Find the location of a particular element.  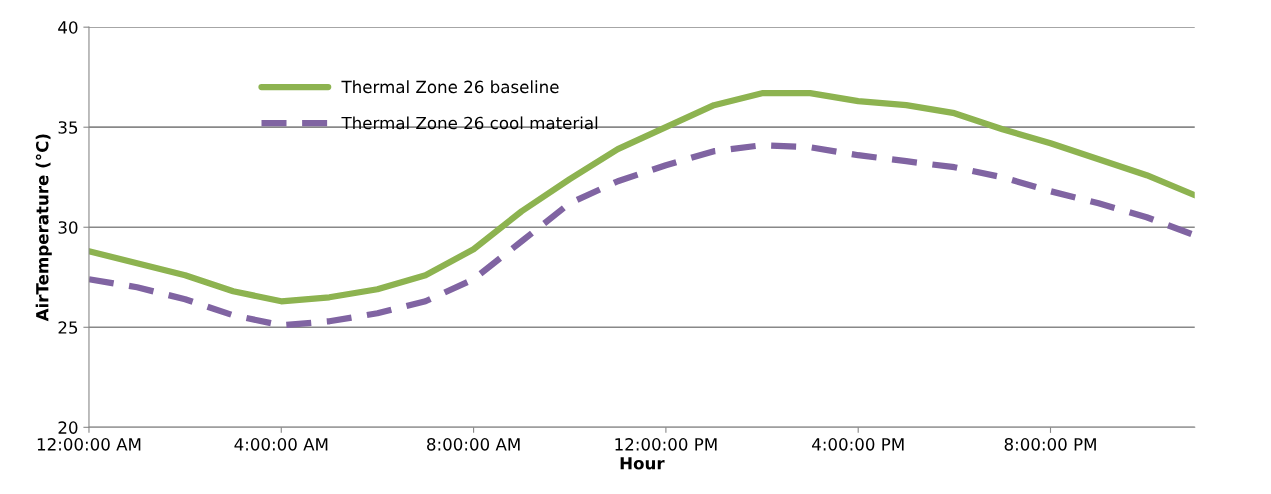

x-tick-label: 8:00:00 AM is located at coordinates (473, 444).